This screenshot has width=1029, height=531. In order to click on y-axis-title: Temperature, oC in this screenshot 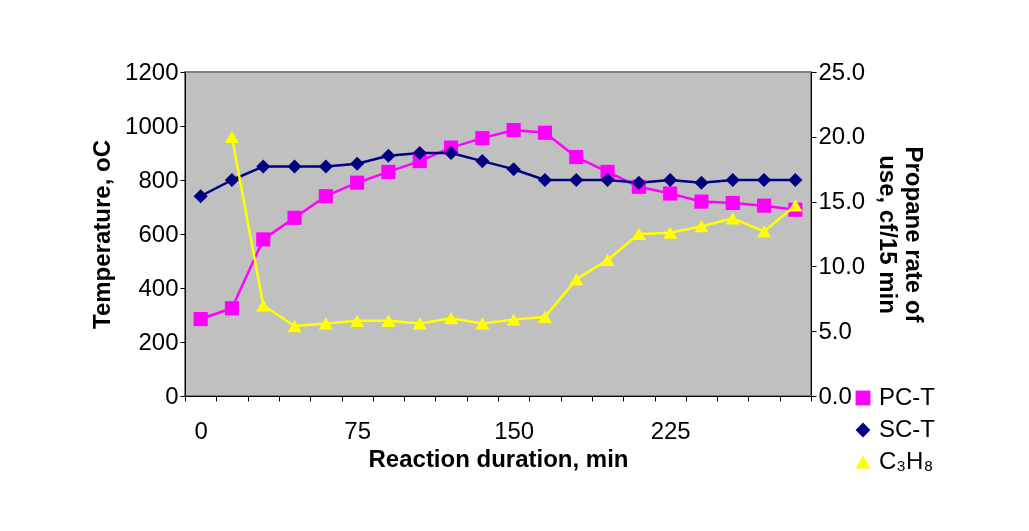, I will do `click(102, 234)`.